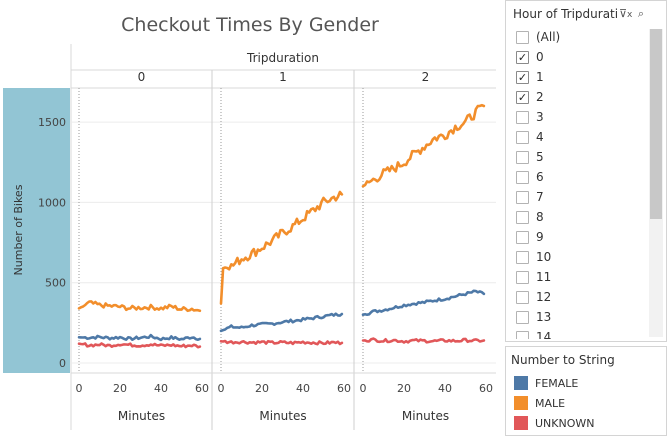  What do you see at coordinates (580, 77) in the screenshot?
I see `filter-item: ✓ 1` at bounding box center [580, 77].